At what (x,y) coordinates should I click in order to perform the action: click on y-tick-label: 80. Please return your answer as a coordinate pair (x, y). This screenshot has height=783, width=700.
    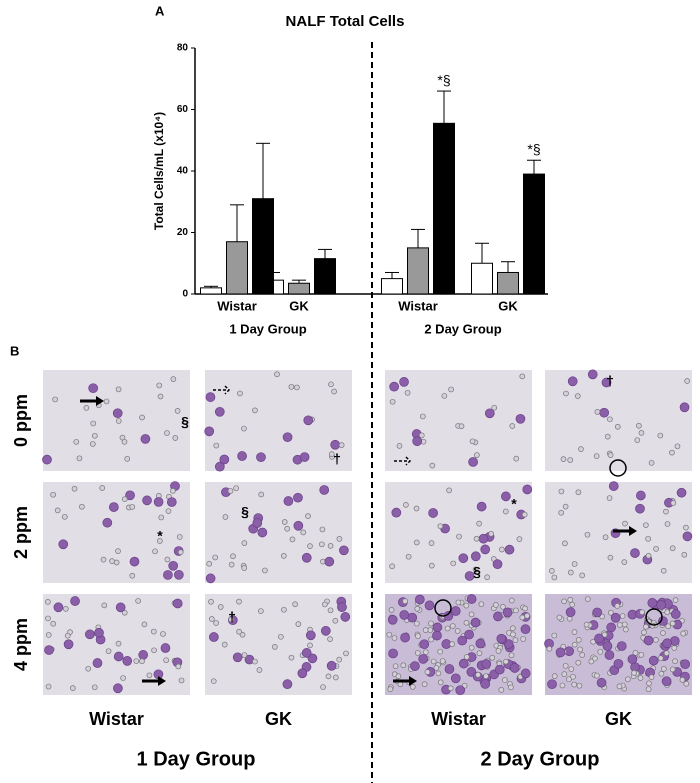
    Looking at the image, I should click on (183, 48).